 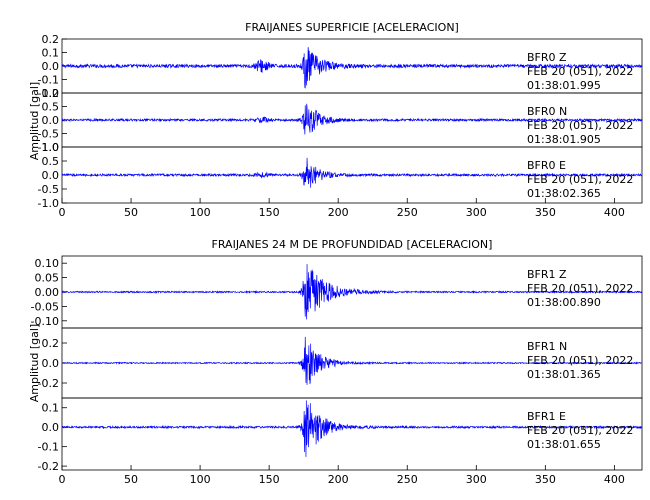 I want to click on time-label: 01:38:01.995, so click(x=564, y=85).